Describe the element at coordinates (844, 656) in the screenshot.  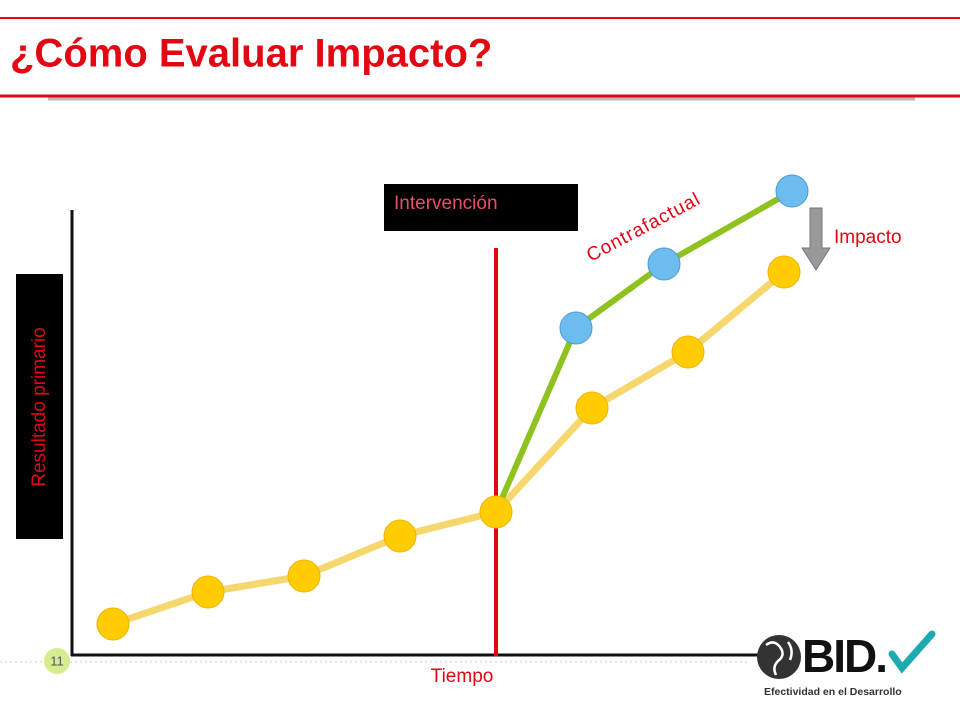
I see `logo-text: BID.` at that location.